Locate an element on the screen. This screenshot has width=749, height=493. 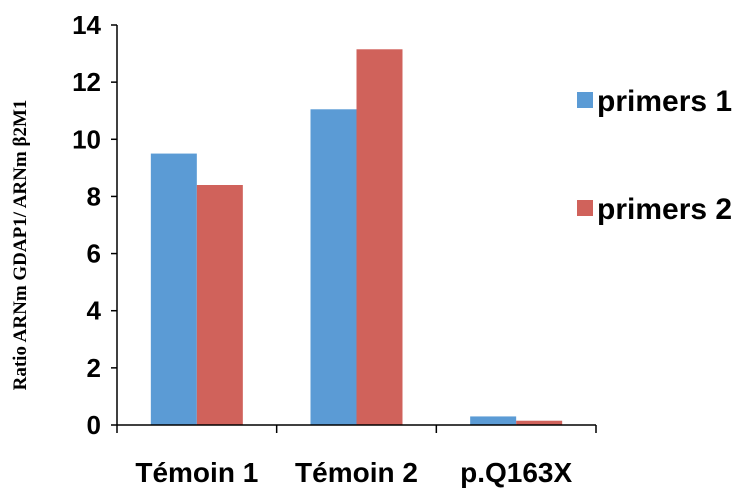
x-category-label: Témoin 2 is located at coordinates (356, 472).